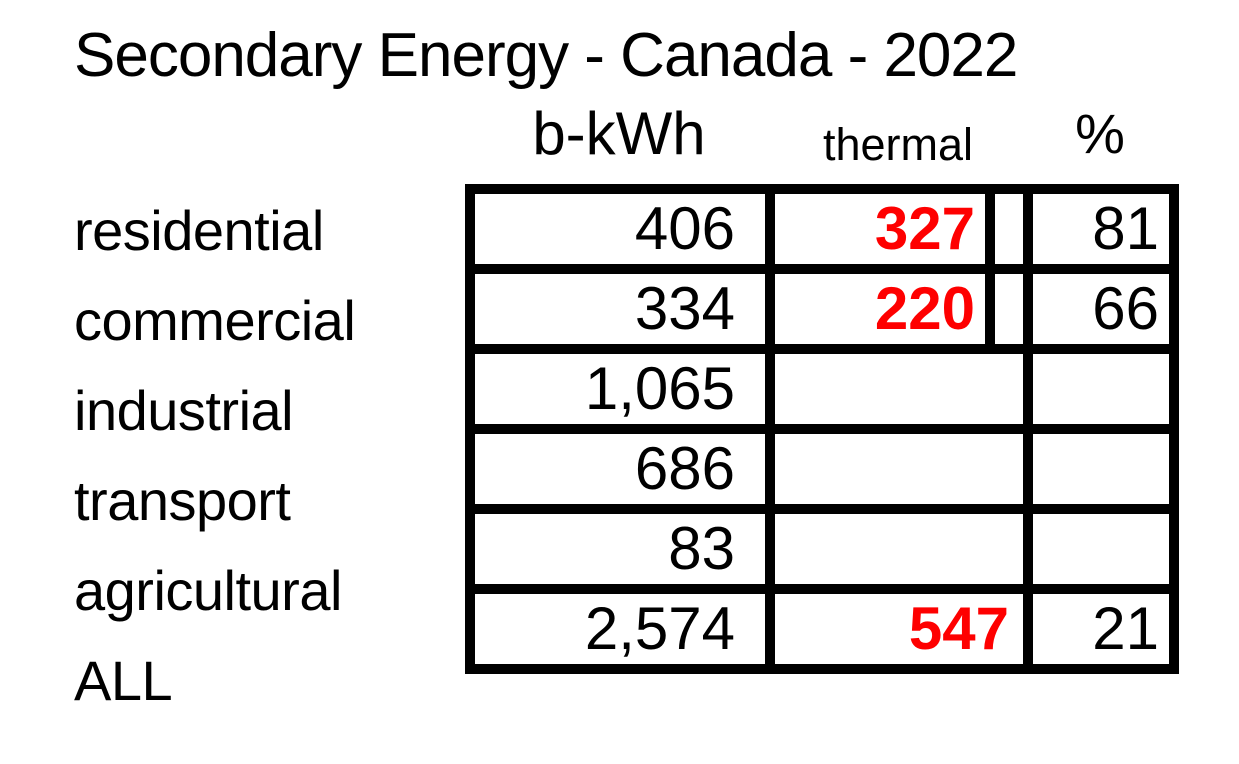  Describe the element at coordinates (899, 469) in the screenshot. I see `cell-transport-thermal` at that location.